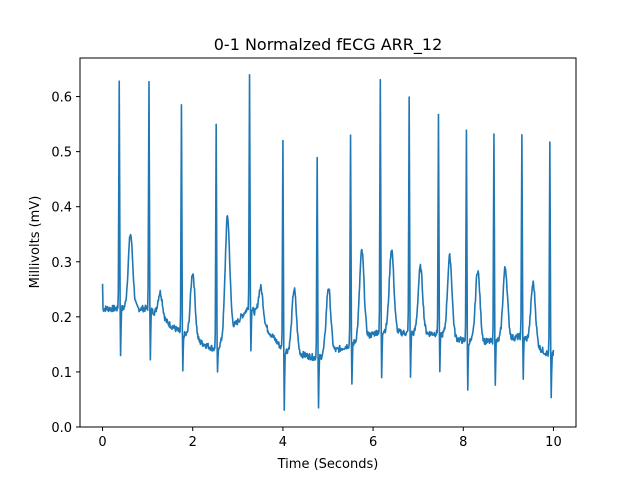 The image size is (640, 480). Describe the element at coordinates (61, 153) in the screenshot. I see `y-tick-label: 0.5` at that location.